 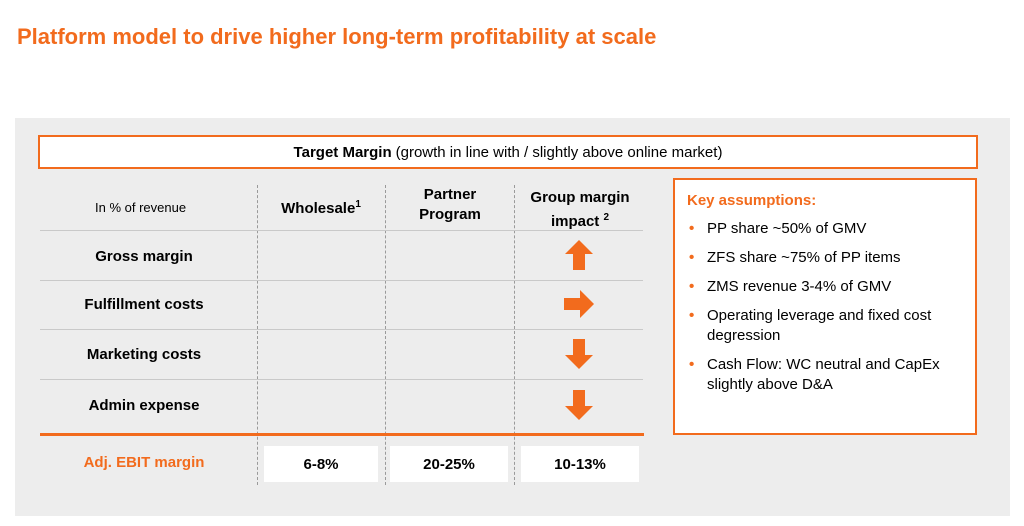 I want to click on column-header-wholesale: Wholesale1, so click(x=321, y=207).